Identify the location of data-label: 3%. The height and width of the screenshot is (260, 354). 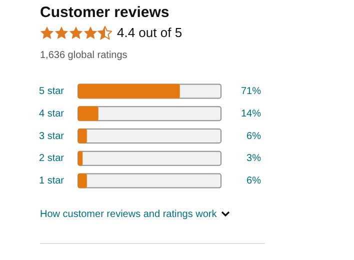
(254, 158).